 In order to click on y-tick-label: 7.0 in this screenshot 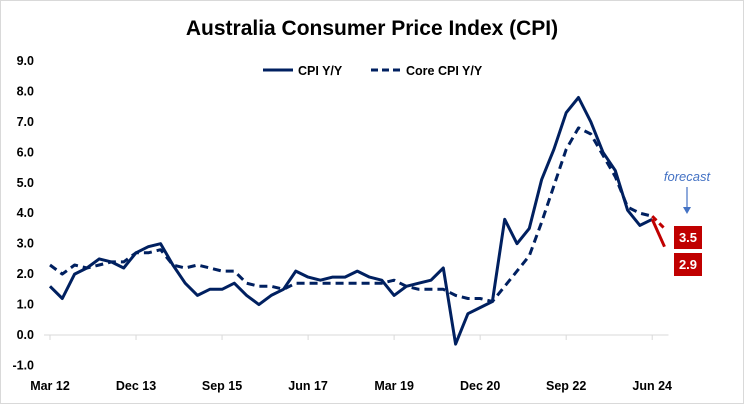, I will do `click(25, 122)`.